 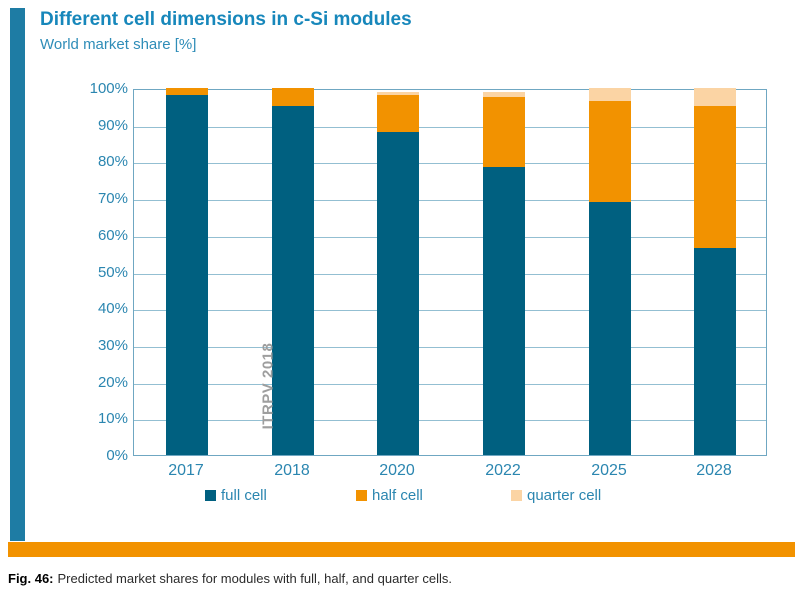 I want to click on bar-segment-quarter-cell-2028, so click(x=715, y=97).